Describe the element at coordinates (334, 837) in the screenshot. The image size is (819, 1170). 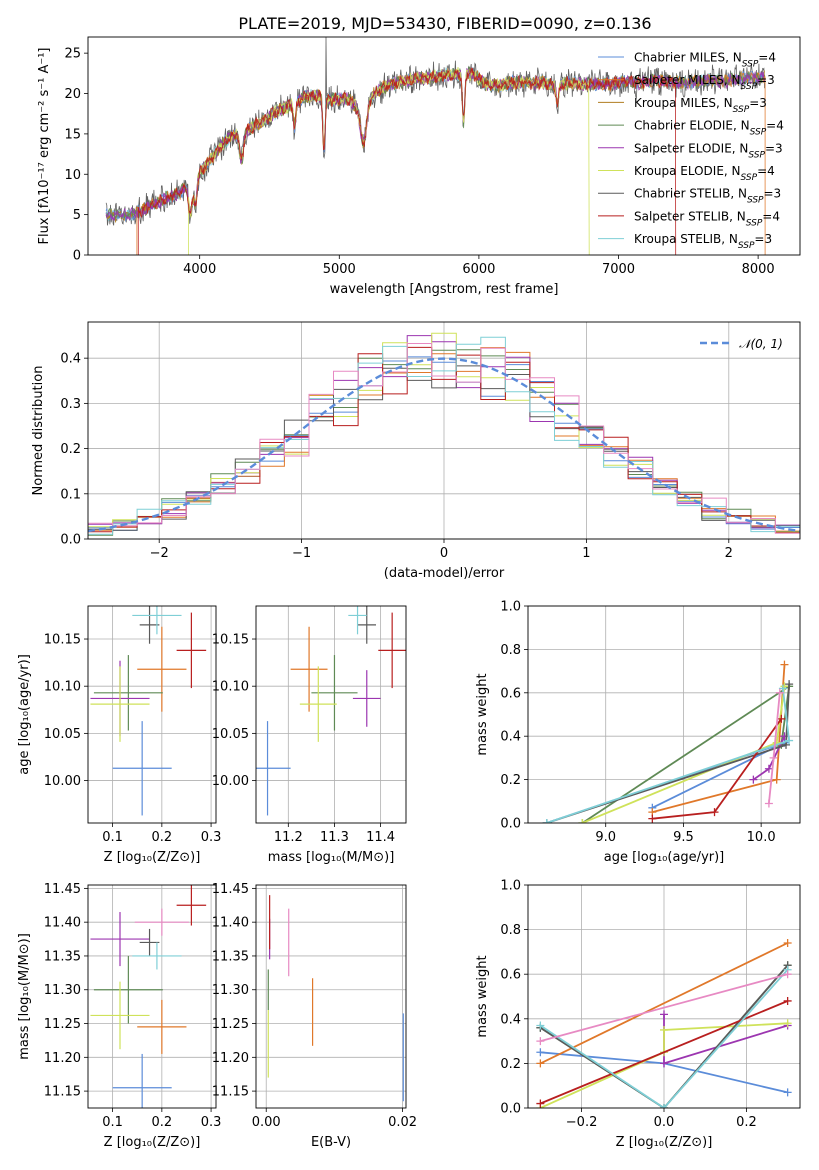
I see `x-tick-label: 11.3` at that location.